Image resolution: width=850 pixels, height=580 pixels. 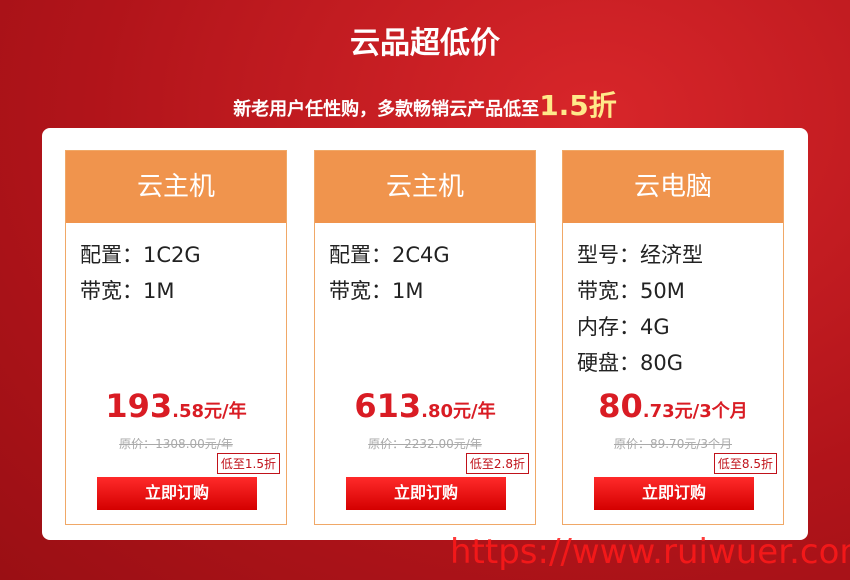 What do you see at coordinates (630, 363) in the screenshot?
I see `spec-line: 硬盘：80G` at bounding box center [630, 363].